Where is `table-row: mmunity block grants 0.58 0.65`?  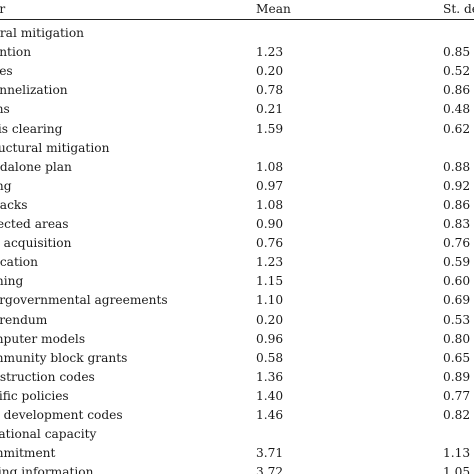 table-row: mmunity block grants 0.58 0.65 is located at coordinates (237, 358).